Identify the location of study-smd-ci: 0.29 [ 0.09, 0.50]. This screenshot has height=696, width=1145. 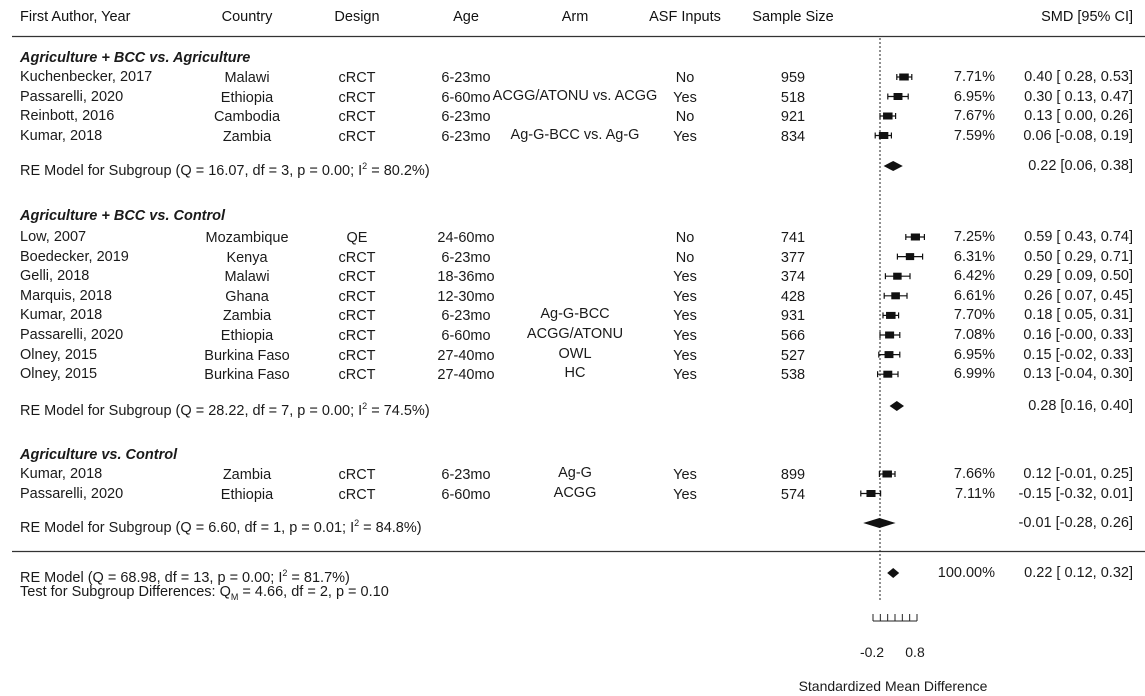
(1078, 276).